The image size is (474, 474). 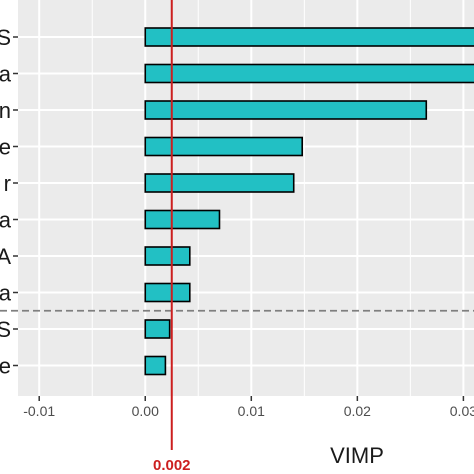 I want to click on x-axis-title: VIMP, so click(x=357, y=455).